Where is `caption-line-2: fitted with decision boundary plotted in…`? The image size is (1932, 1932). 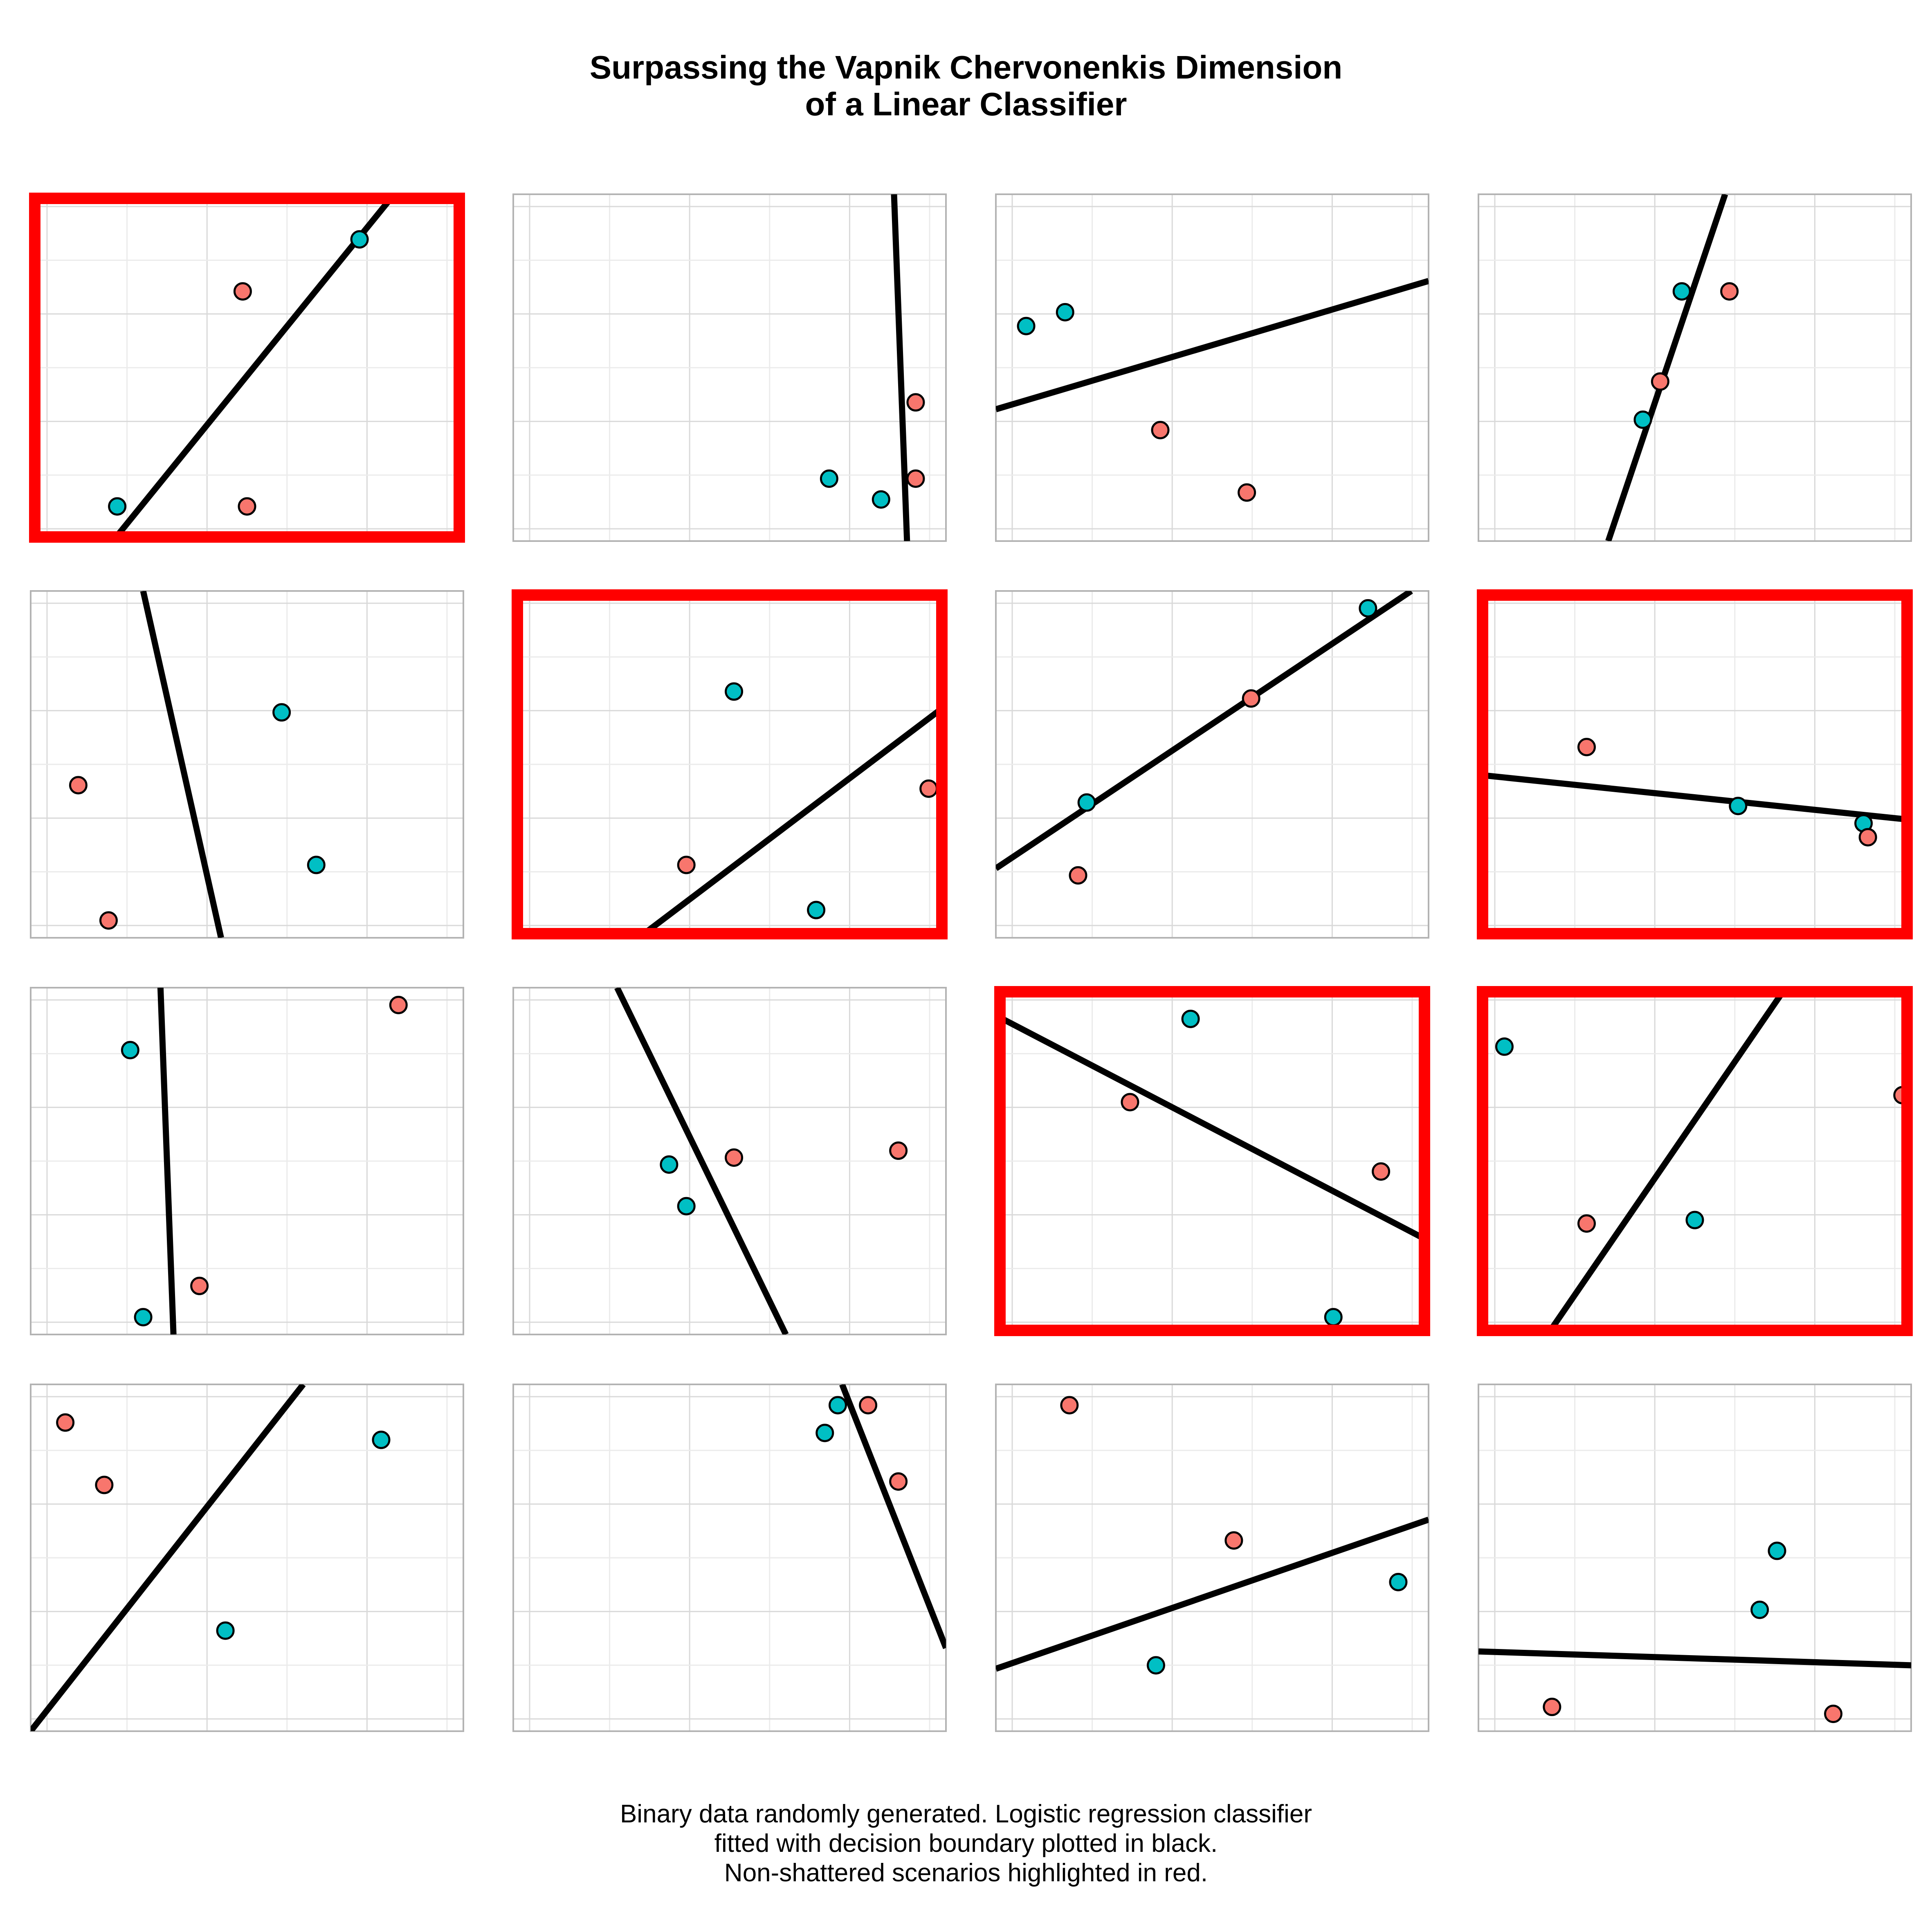 caption-line-2: fitted with decision boundary plotted in… is located at coordinates (966, 1844).